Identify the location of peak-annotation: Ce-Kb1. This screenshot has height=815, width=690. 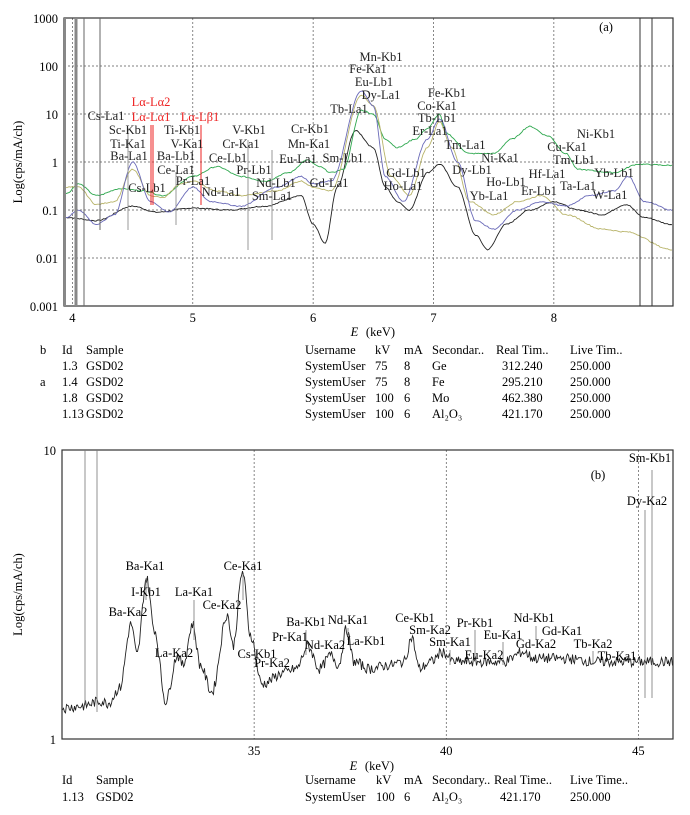
(415, 618).